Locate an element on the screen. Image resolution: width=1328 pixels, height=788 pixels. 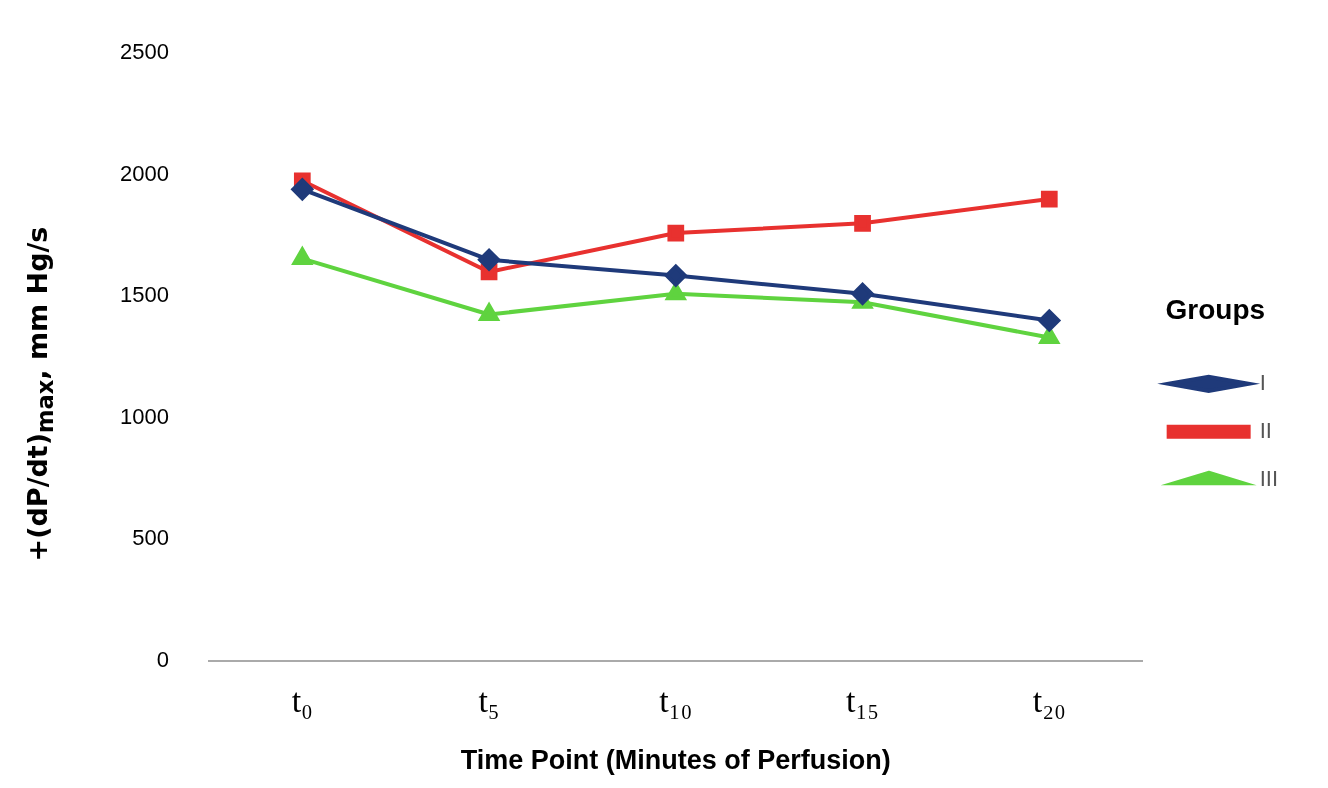
x-tick-label: t₅ is located at coordinates (489, 701).